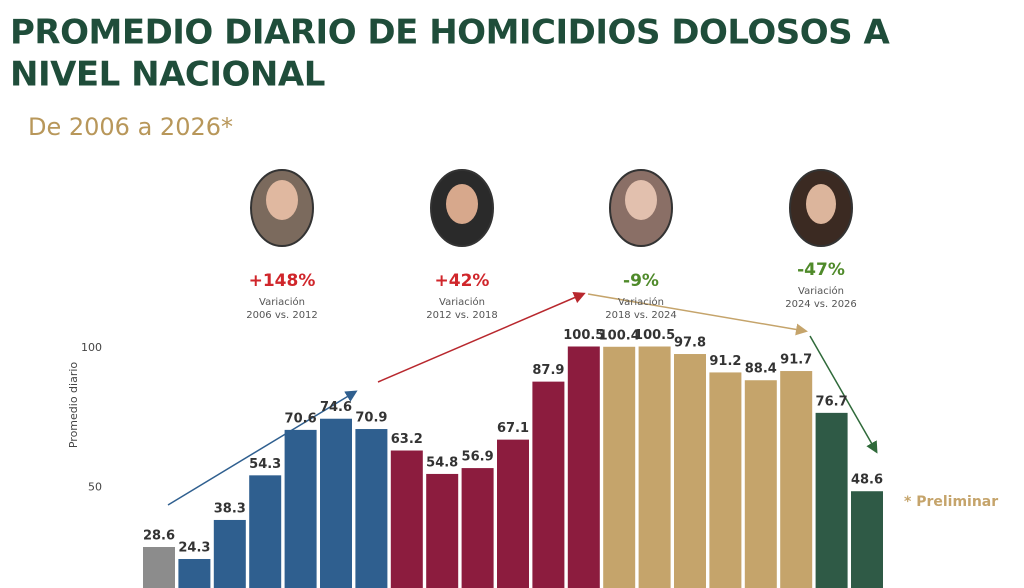  Describe the element at coordinates (551, 208) in the screenshot. I see `portraits` at that location.